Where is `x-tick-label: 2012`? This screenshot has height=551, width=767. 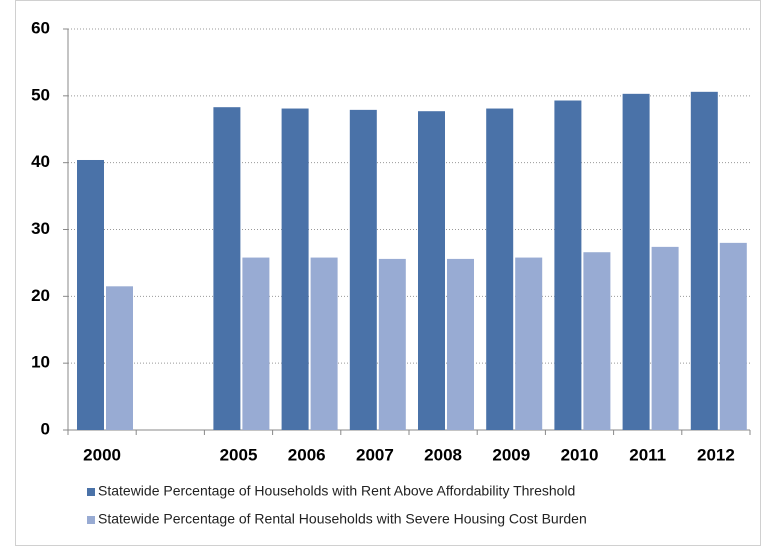
x-tick-label: 2012 is located at coordinates (716, 454).